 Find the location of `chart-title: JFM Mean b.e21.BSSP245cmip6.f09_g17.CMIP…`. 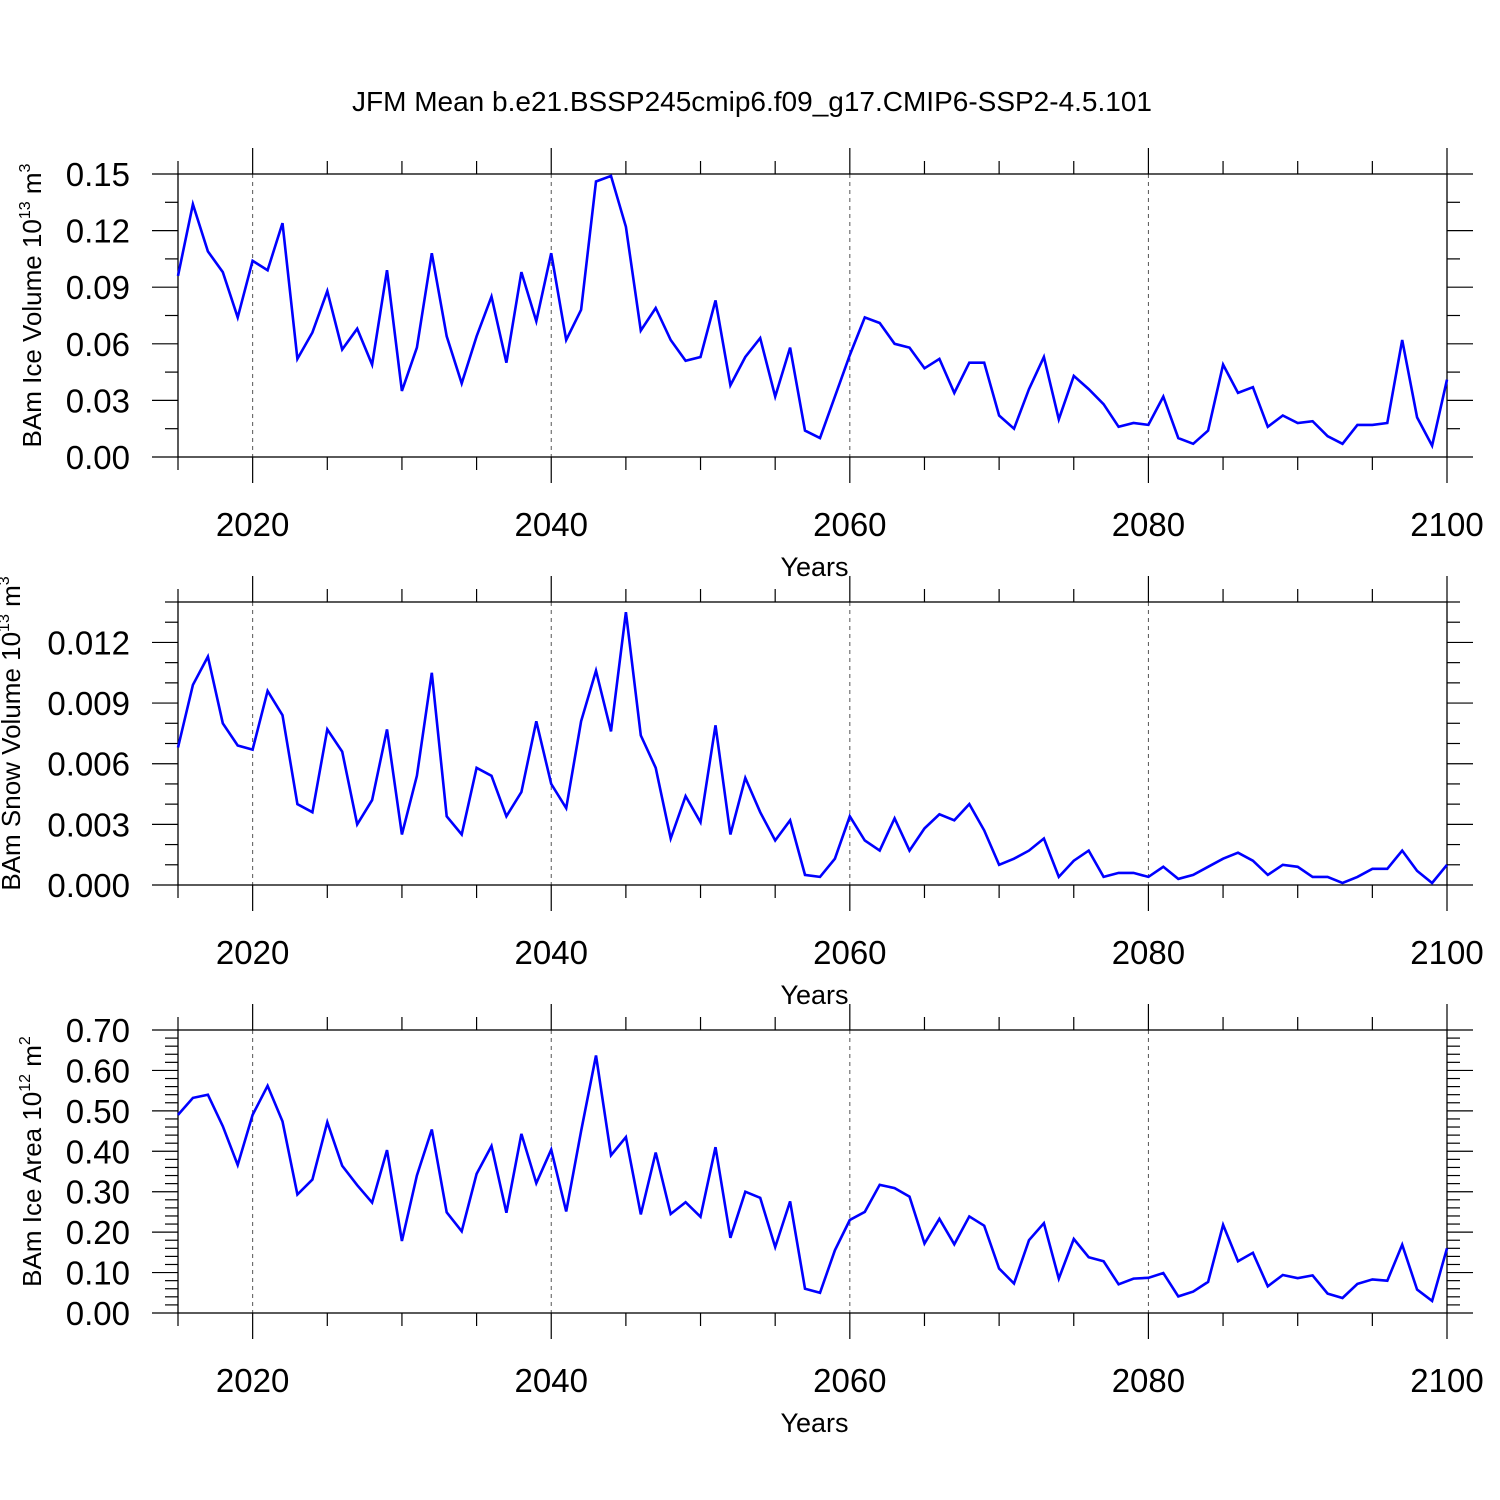

chart-title: JFM Mean b.e21.BSSP245cmip6.f09_g17.CMIP… is located at coordinates (752, 101).